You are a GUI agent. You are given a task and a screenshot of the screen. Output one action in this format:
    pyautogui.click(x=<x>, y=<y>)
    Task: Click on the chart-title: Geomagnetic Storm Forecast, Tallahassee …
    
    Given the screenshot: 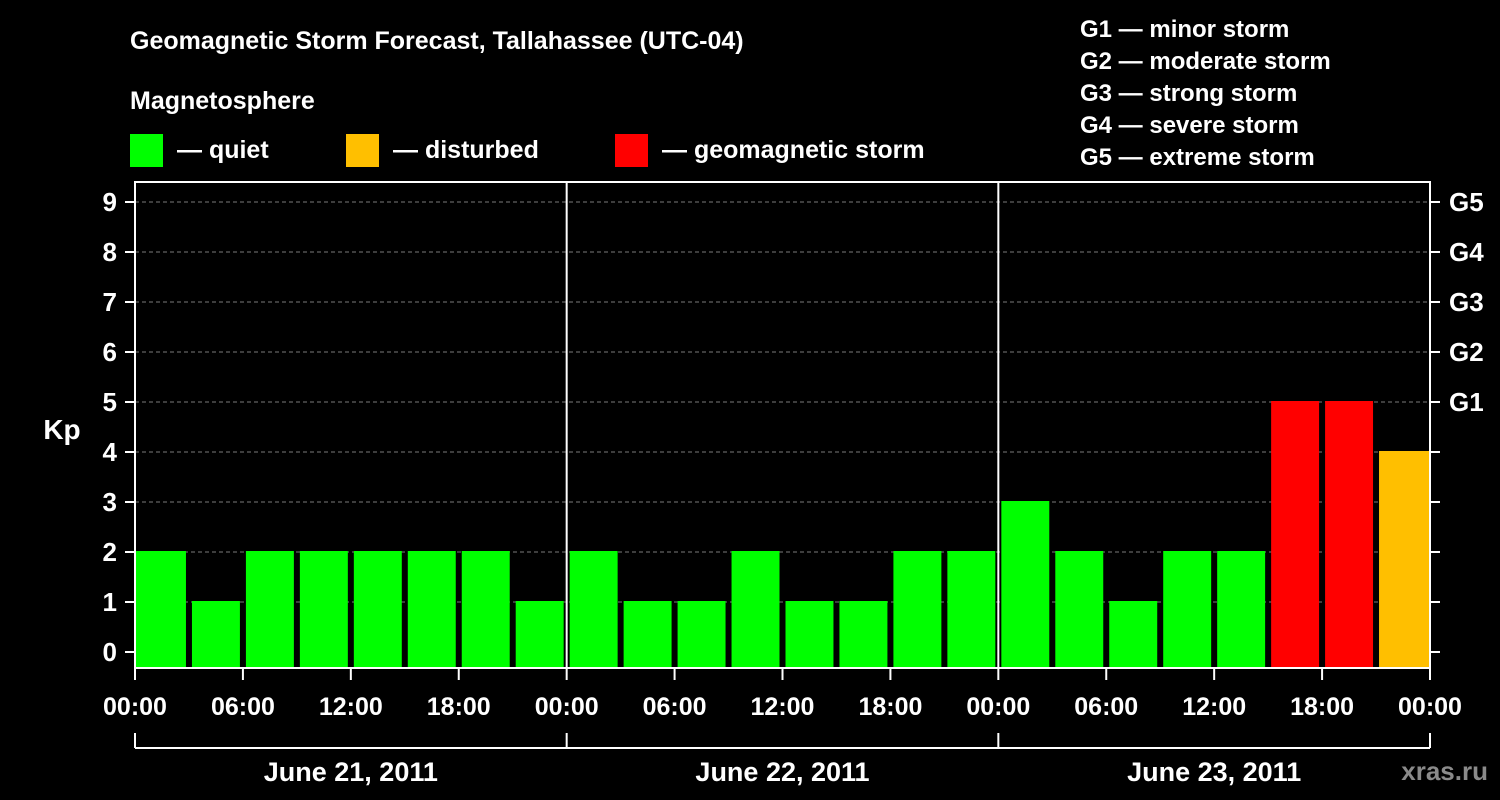 What is the action you would take?
    pyautogui.click(x=437, y=41)
    